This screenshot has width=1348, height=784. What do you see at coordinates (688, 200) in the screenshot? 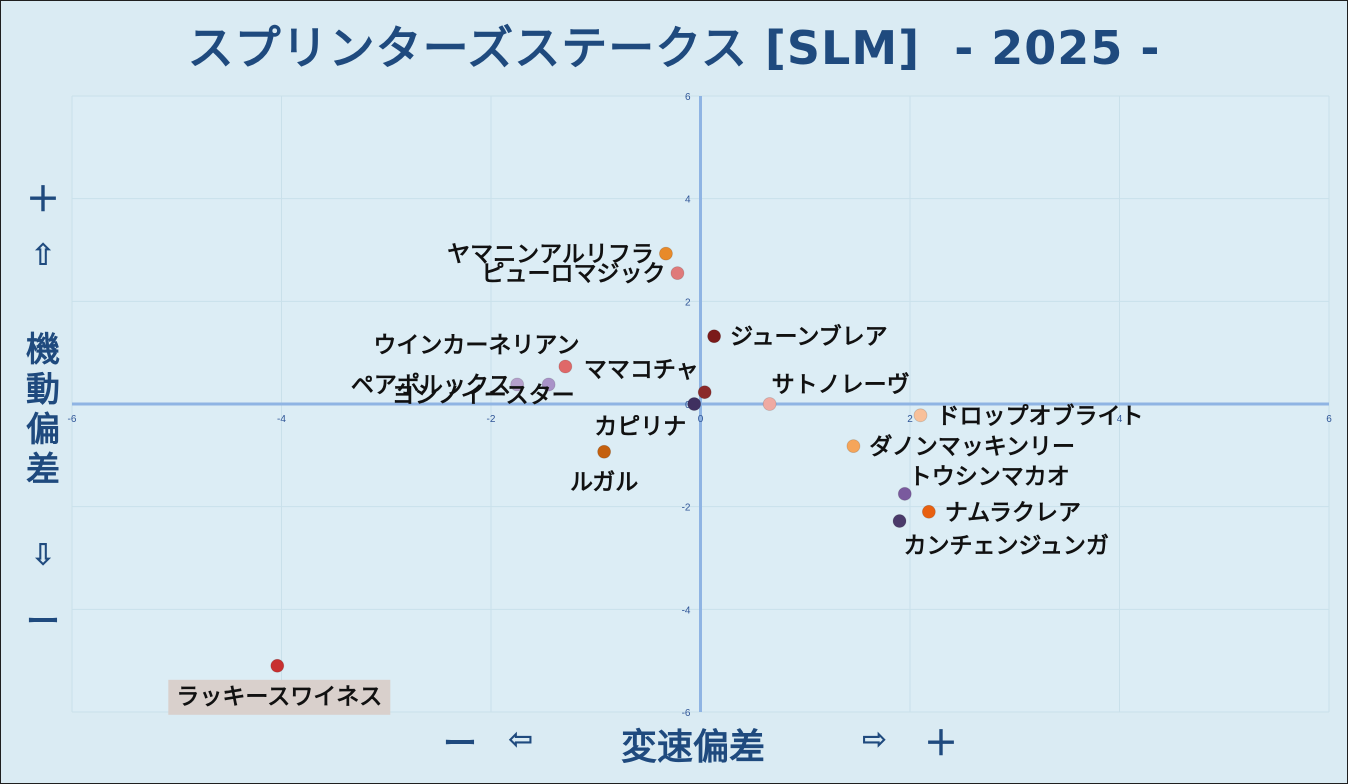
I see `y-tick-label: 4` at bounding box center [688, 200].